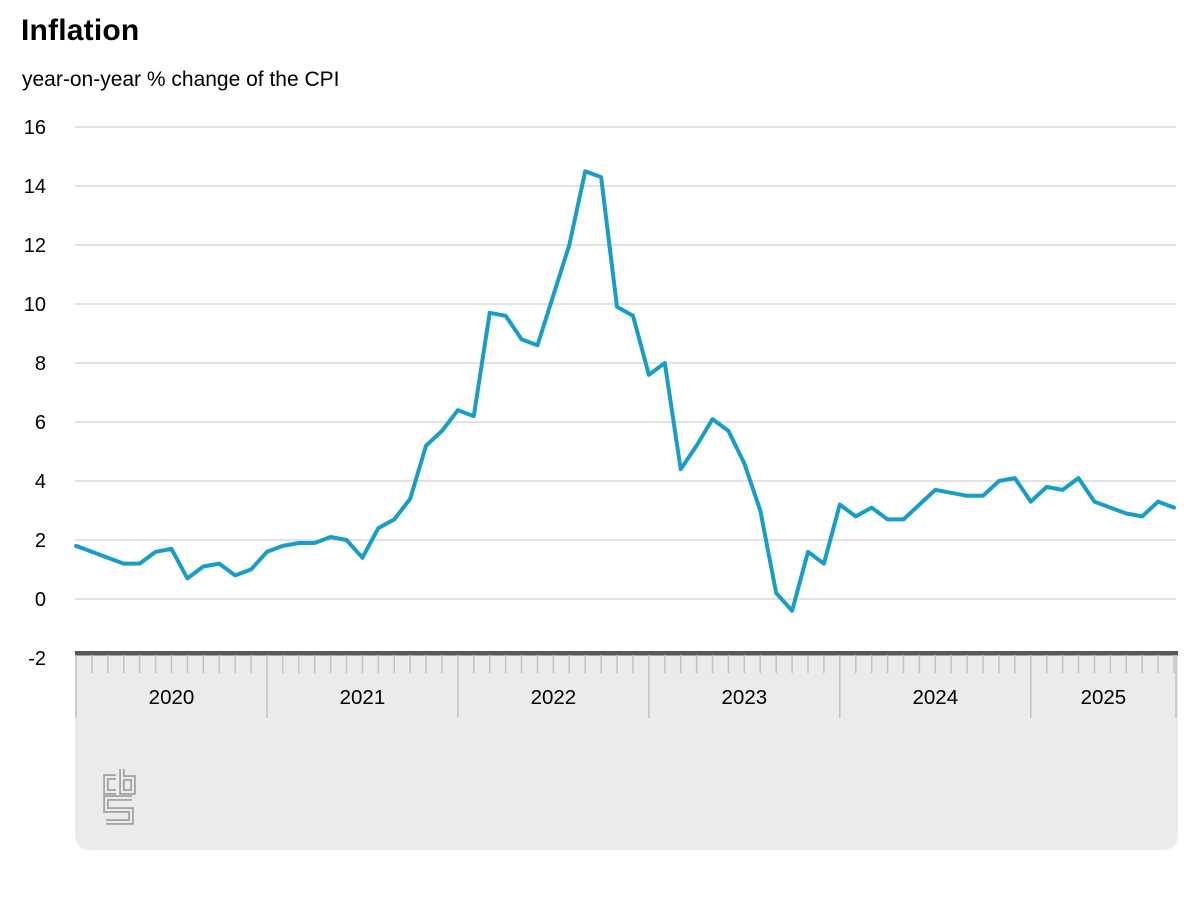 This screenshot has width=1200, height=900. I want to click on y-axis-label: 2, so click(40, 541).